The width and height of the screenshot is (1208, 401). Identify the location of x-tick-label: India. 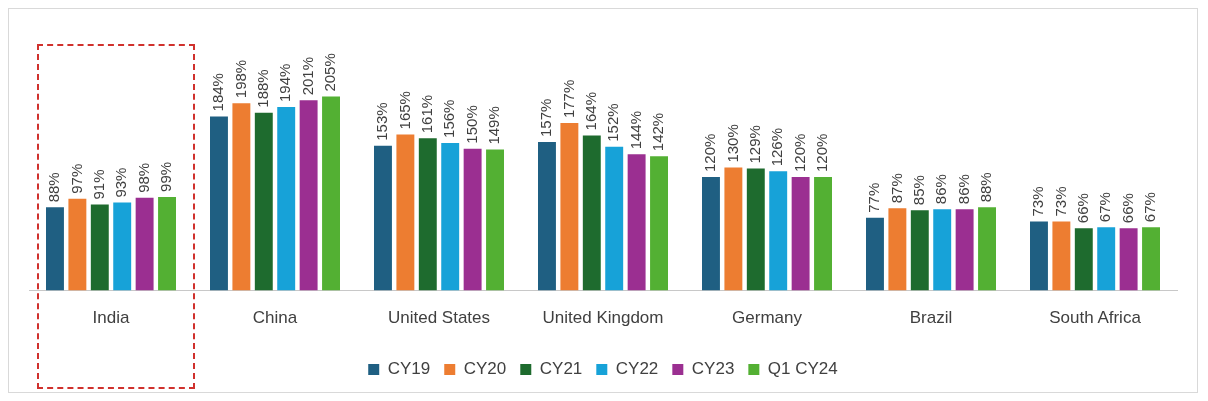
(111, 318).